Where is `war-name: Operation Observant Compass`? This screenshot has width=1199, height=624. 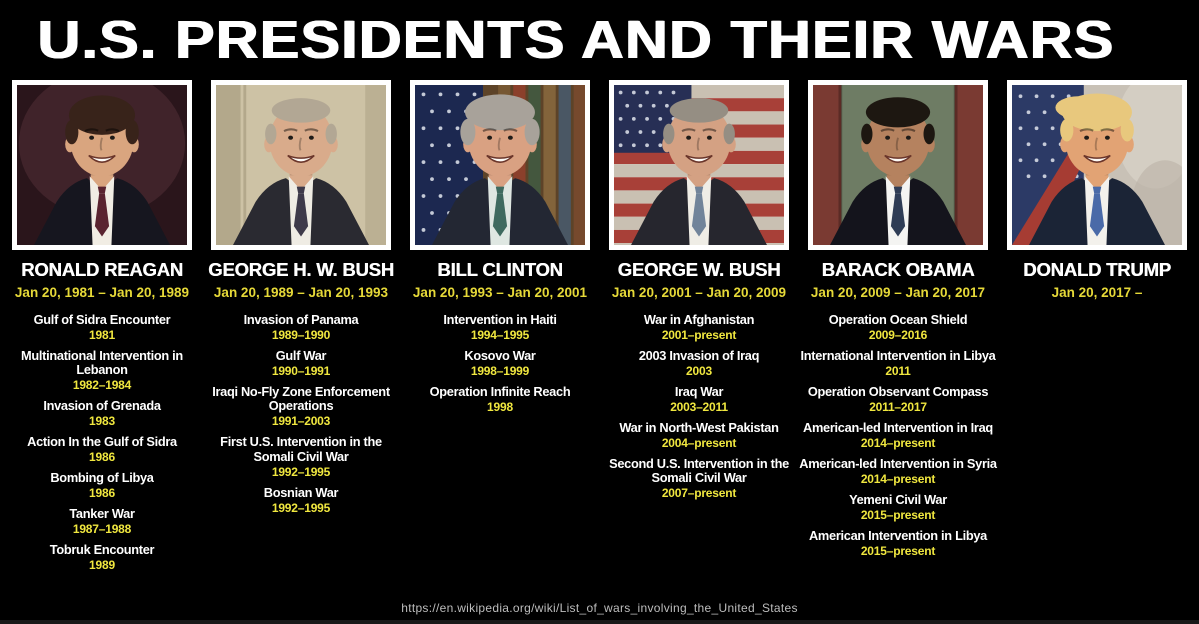
war-name: Operation Observant Compass is located at coordinates (898, 392).